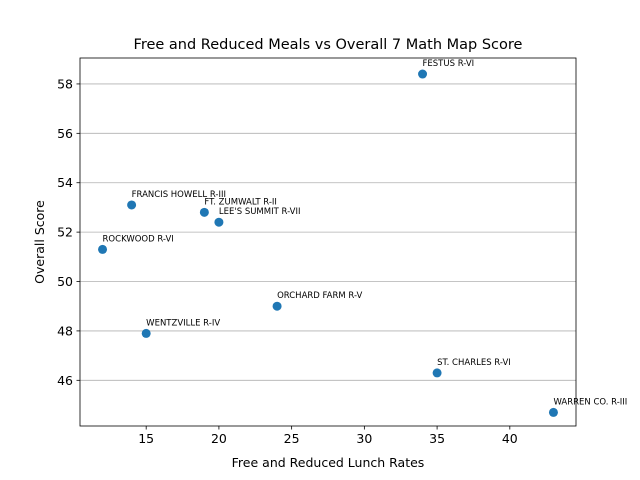 The width and height of the screenshot is (640, 480). Describe the element at coordinates (328, 462) in the screenshot. I see `x-axis-label: Free and Reduced Lunch Rates` at that location.